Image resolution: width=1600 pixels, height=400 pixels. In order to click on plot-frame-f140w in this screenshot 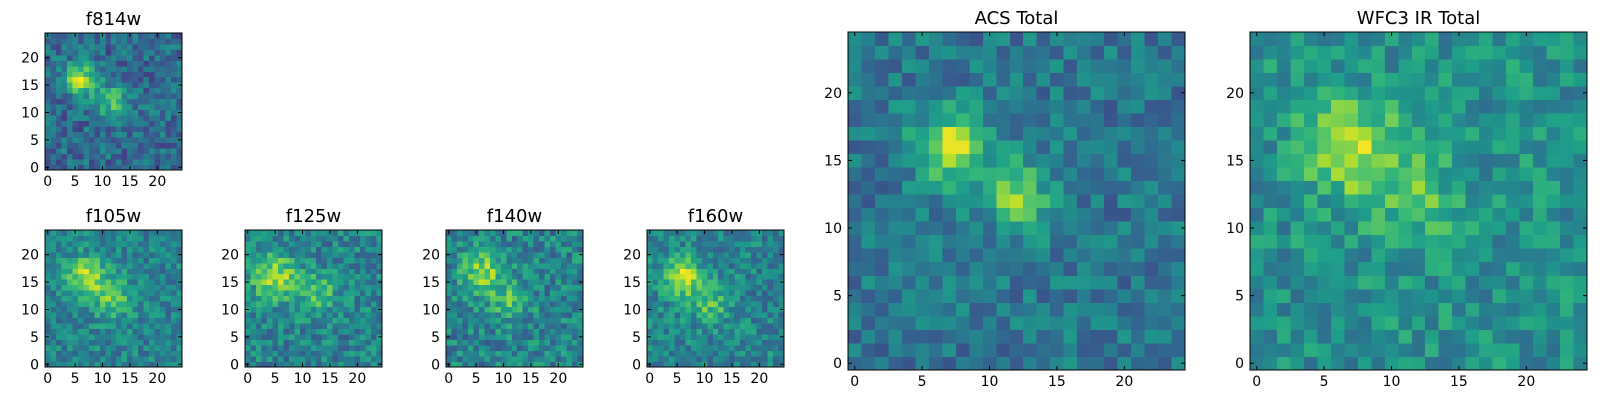, I will do `click(514, 298)`.